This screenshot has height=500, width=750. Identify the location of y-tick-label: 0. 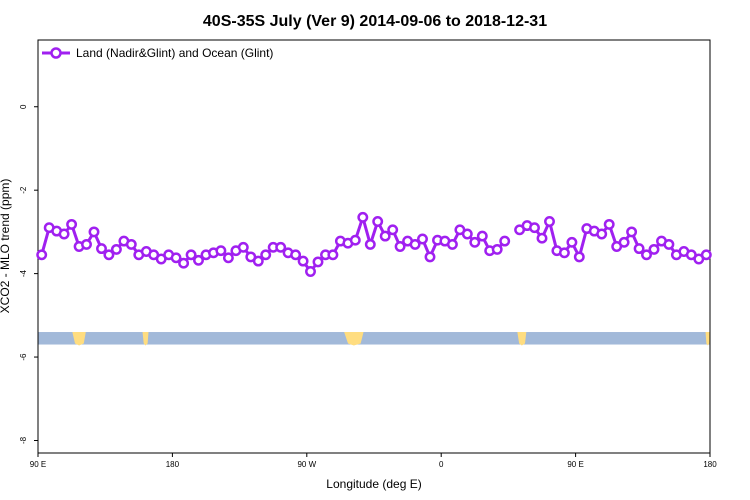
(23, 106).